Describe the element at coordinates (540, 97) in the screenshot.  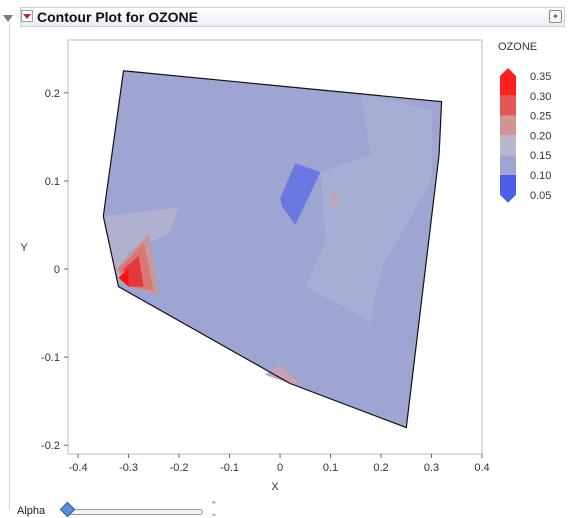
I see `legend-level-label: 0.30` at that location.